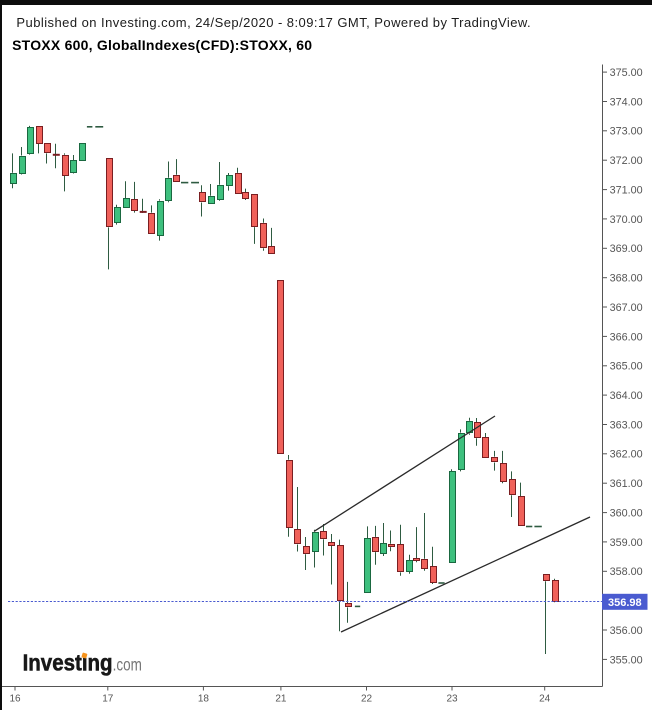  Describe the element at coordinates (626, 249) in the screenshot. I see `svg-text: 369.00` at that location.